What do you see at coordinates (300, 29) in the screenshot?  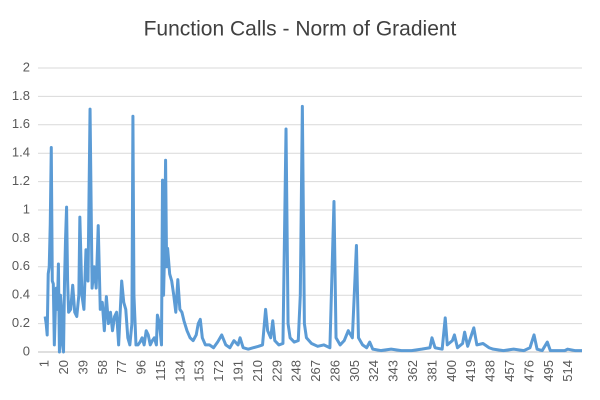 I see `chart-title: Function Calls - Norm of Gradient` at bounding box center [300, 29].